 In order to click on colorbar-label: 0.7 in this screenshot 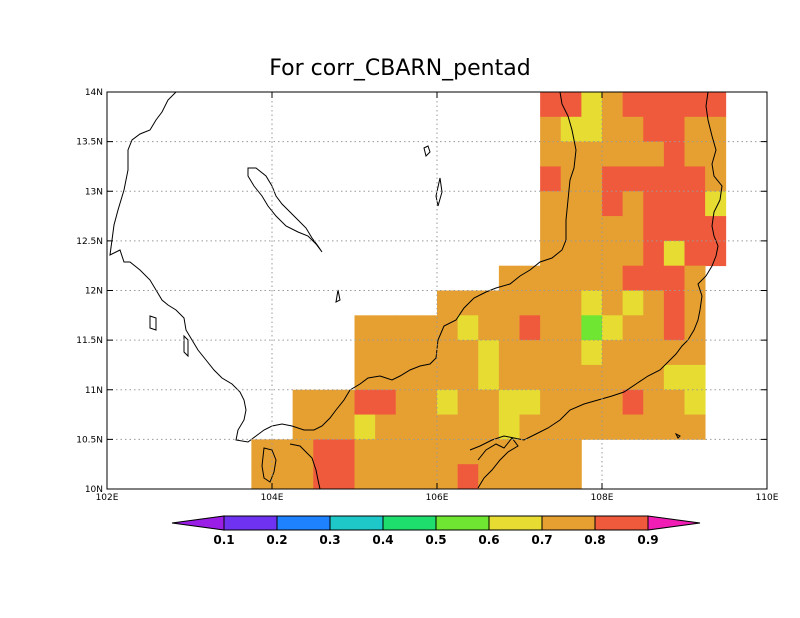, I will do `click(541, 540)`.